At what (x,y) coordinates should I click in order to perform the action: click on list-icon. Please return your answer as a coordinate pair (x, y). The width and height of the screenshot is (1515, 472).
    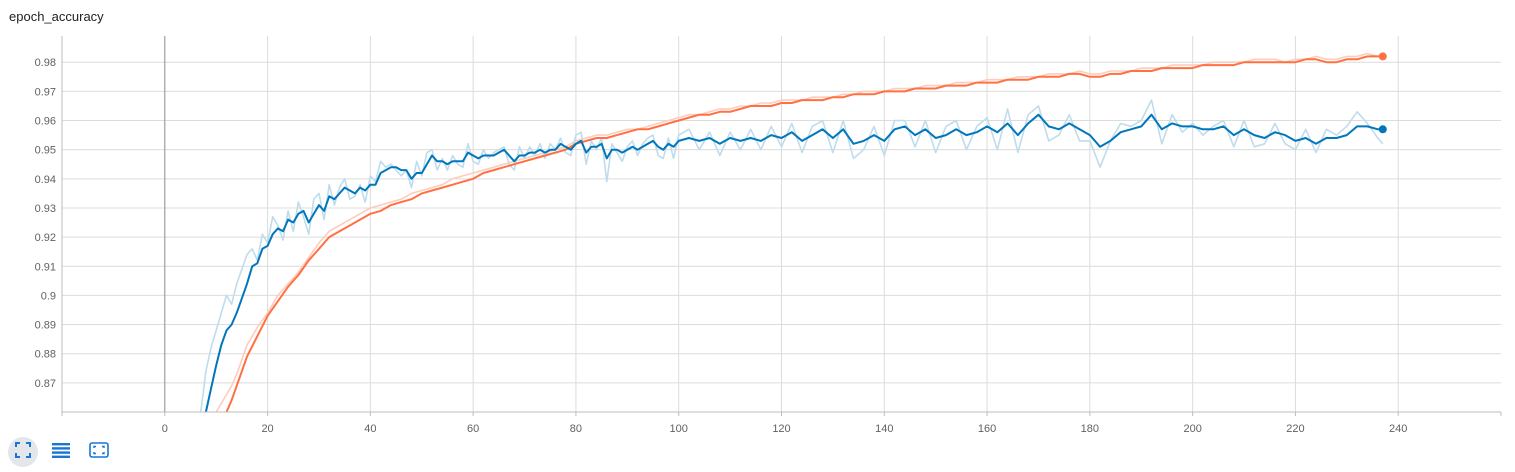
    Looking at the image, I should click on (61, 452).